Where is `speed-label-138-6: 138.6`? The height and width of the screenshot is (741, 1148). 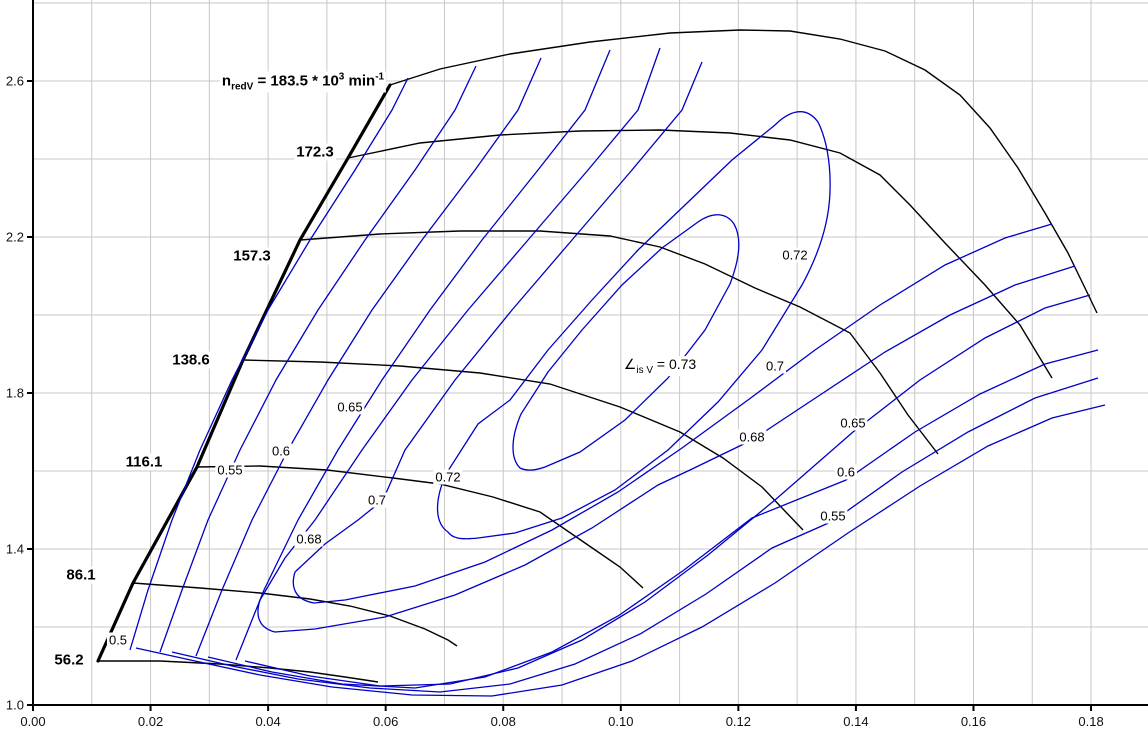
speed-label-138-6: 138.6 is located at coordinates (191, 360).